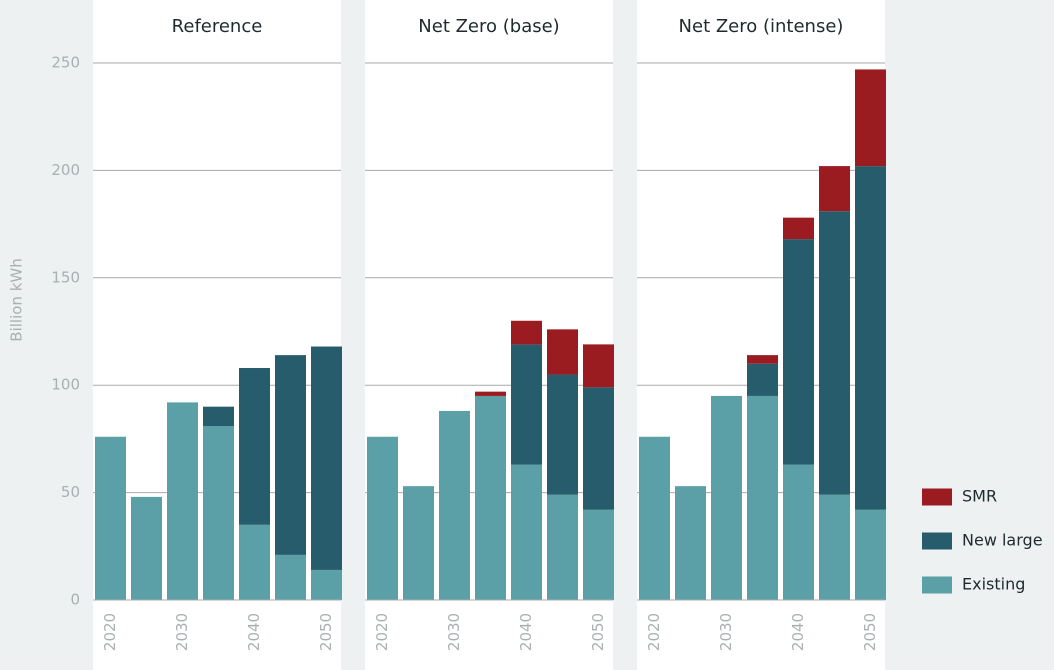 This screenshot has width=1054, height=670. Describe the element at coordinates (1002, 540) in the screenshot. I see `legend-label: New large` at that location.